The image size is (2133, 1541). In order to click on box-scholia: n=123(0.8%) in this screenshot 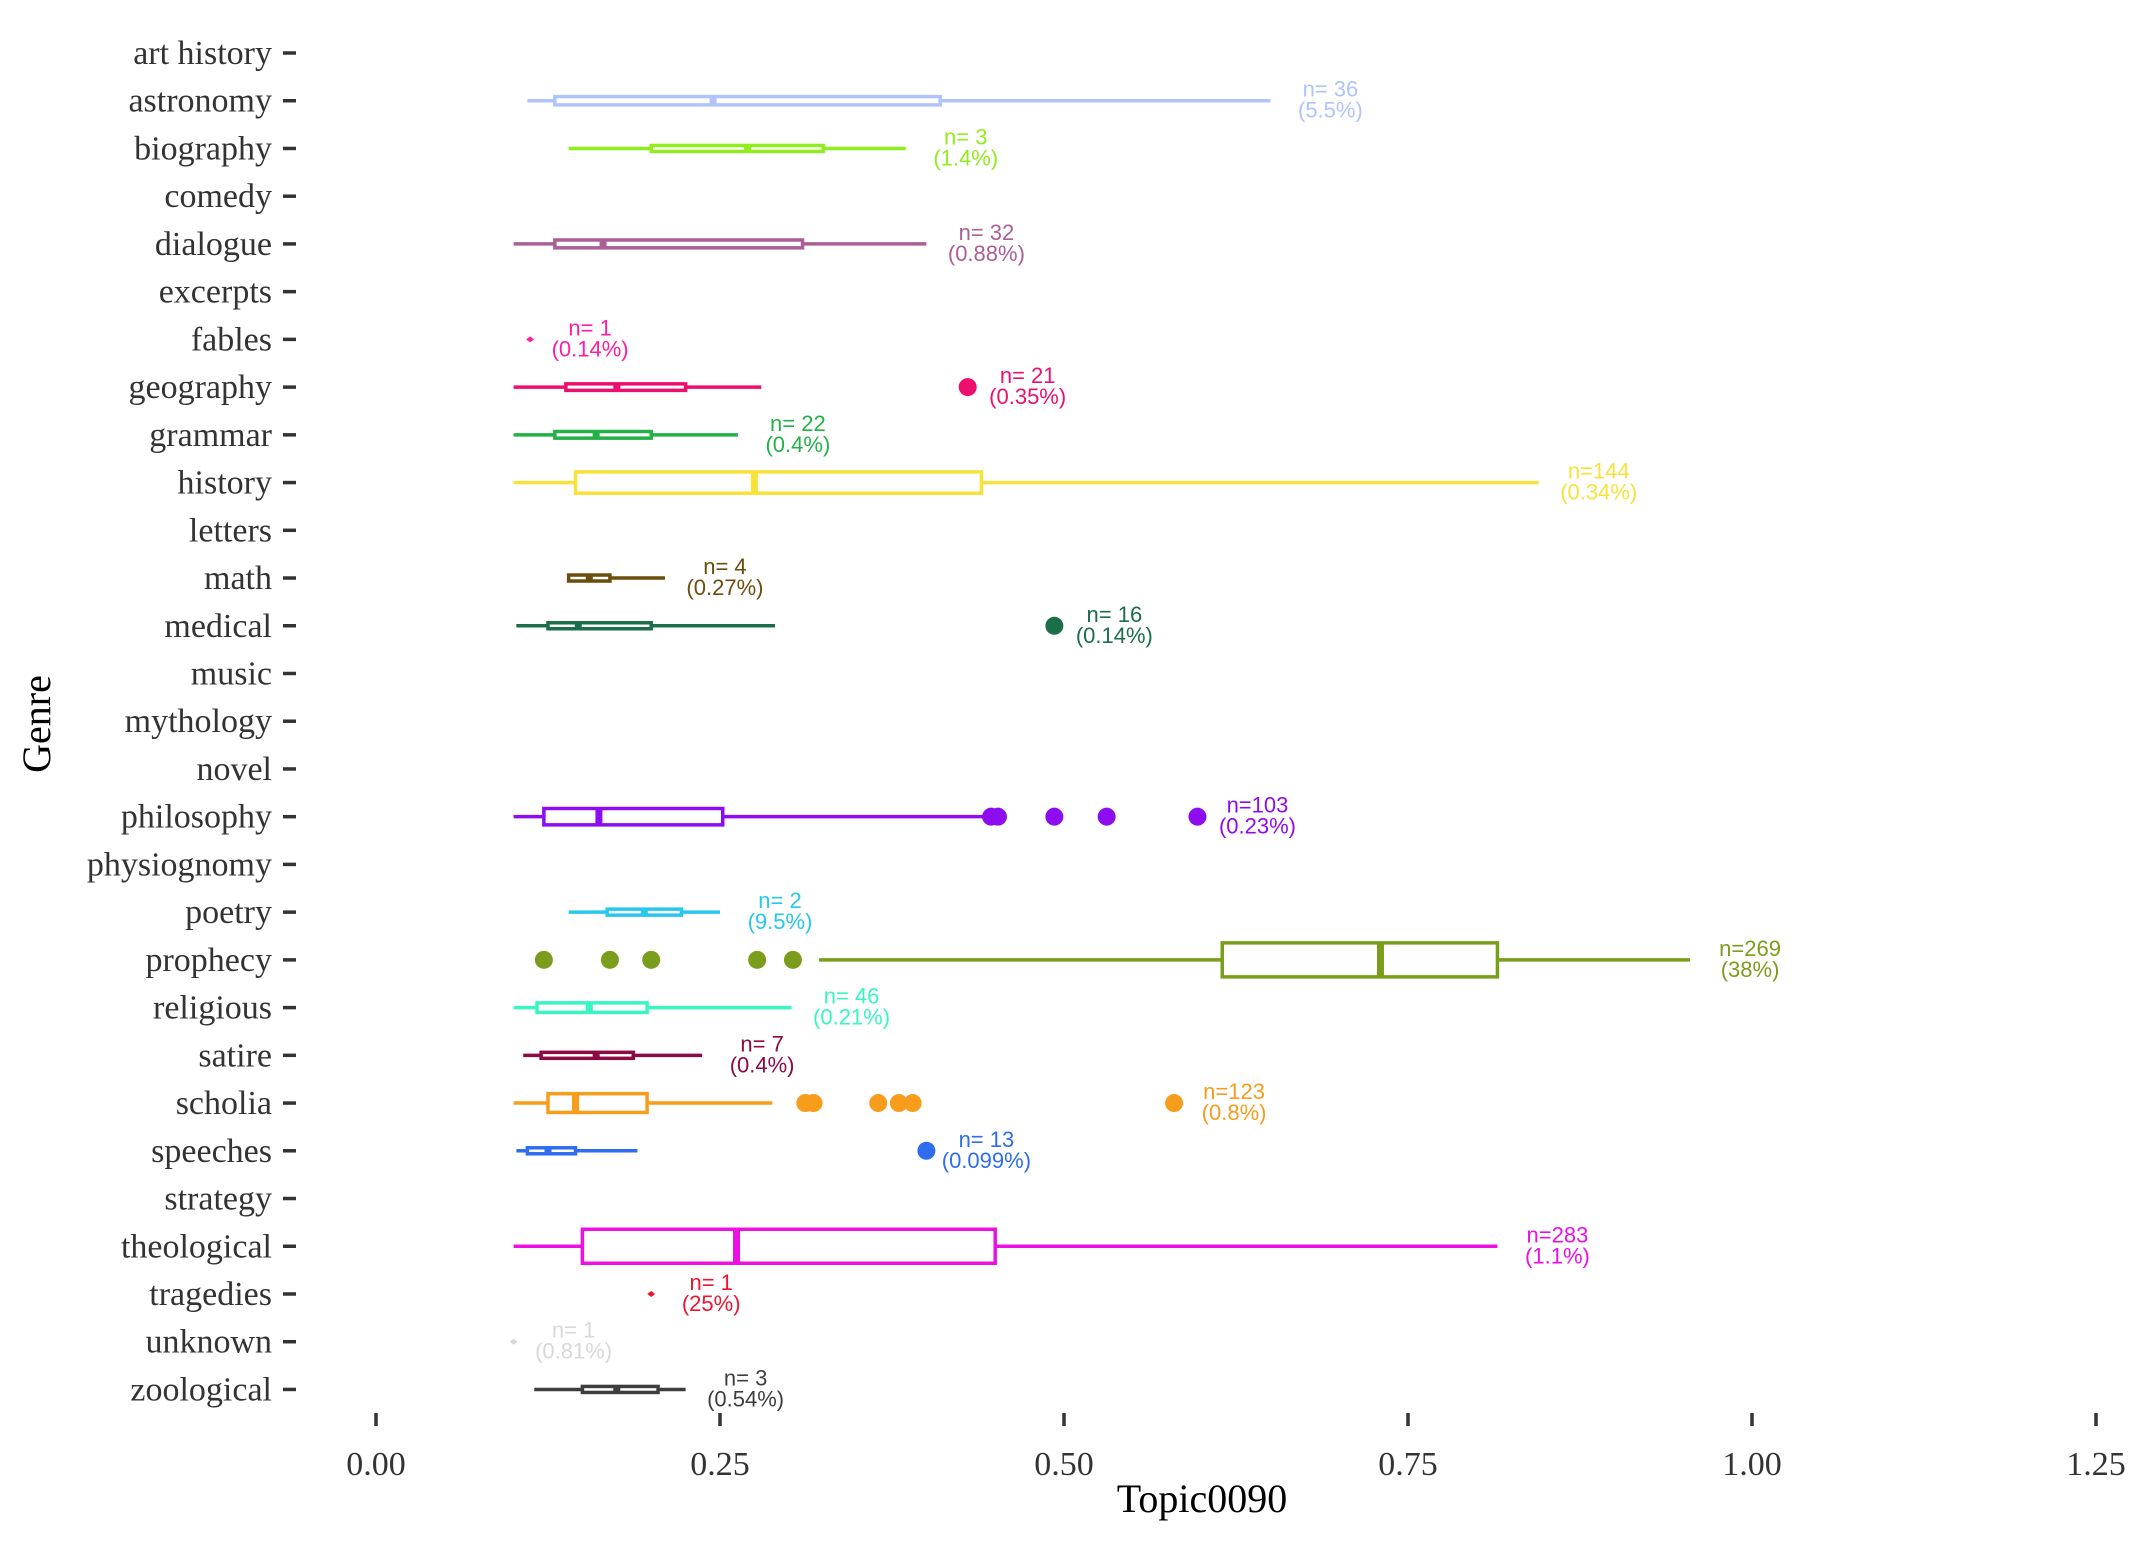, I will do `click(890, 1102)`.